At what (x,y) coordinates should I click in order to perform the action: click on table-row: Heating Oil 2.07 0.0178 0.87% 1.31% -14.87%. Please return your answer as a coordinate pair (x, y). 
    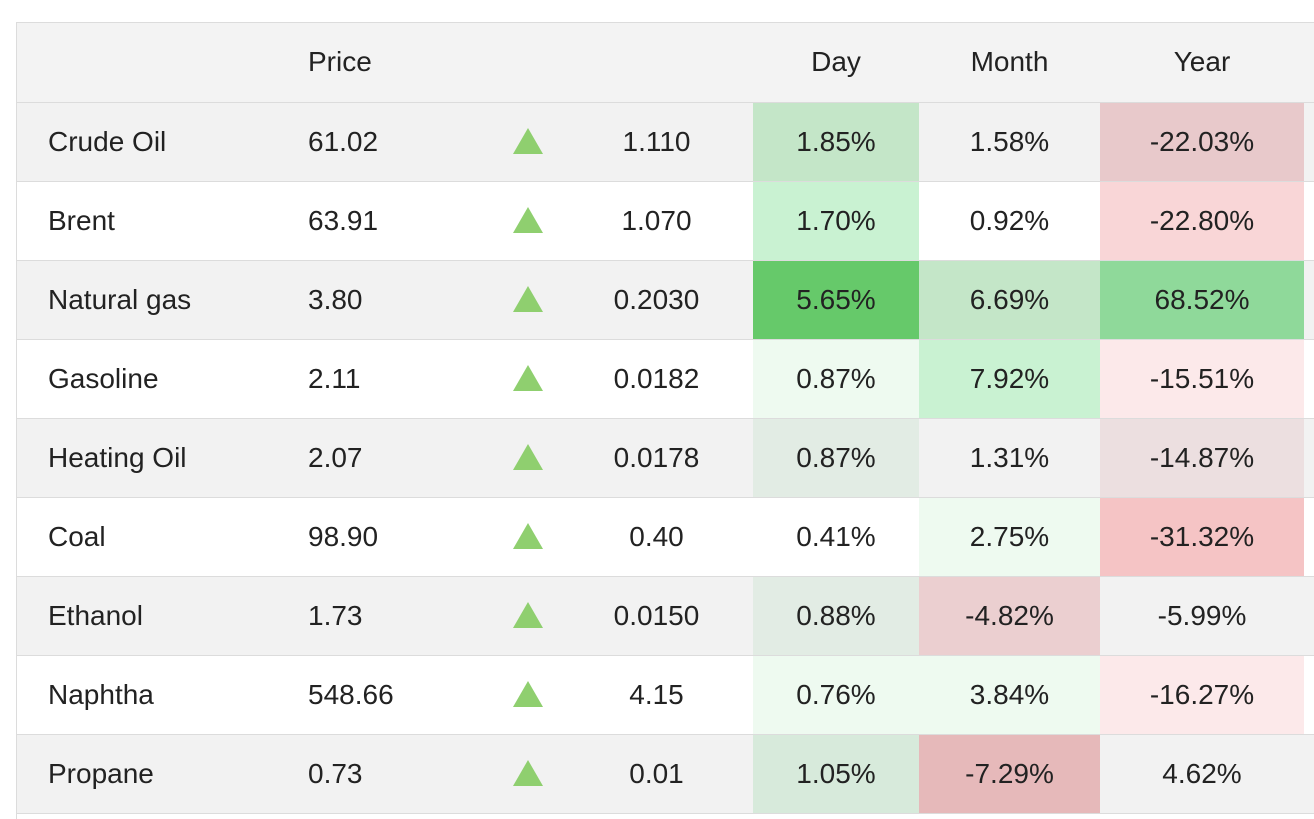
    Looking at the image, I should click on (665, 458).